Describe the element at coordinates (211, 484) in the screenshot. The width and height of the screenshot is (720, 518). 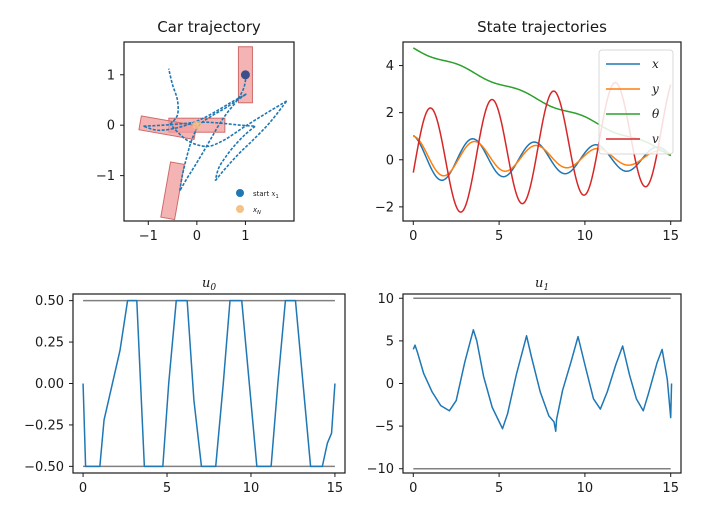
I see `u0-x-ticks: 0 5 10 15` at that location.